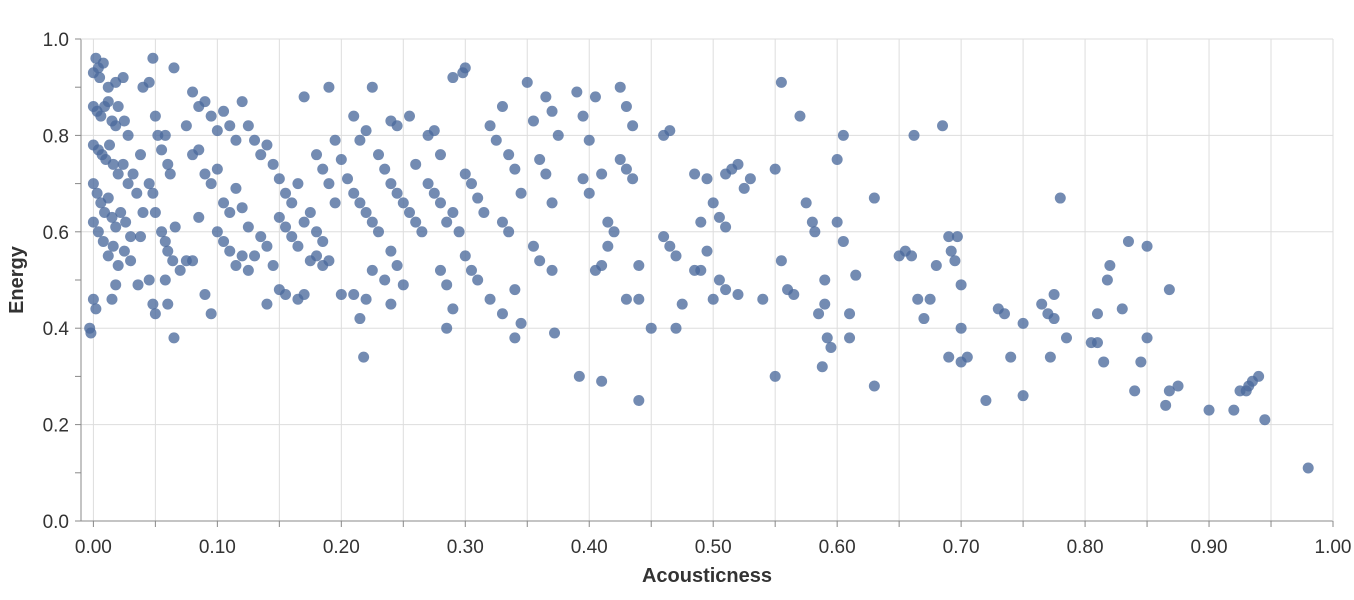  I want to click on x-tick-label: 0.50, so click(713, 547).